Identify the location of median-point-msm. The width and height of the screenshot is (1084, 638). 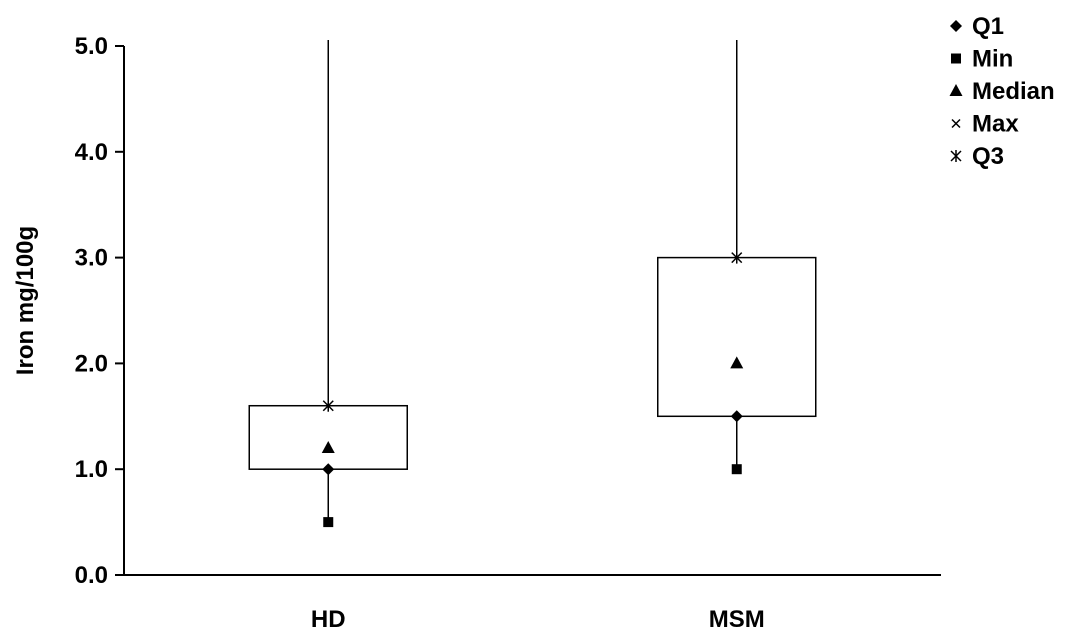
(737, 362).